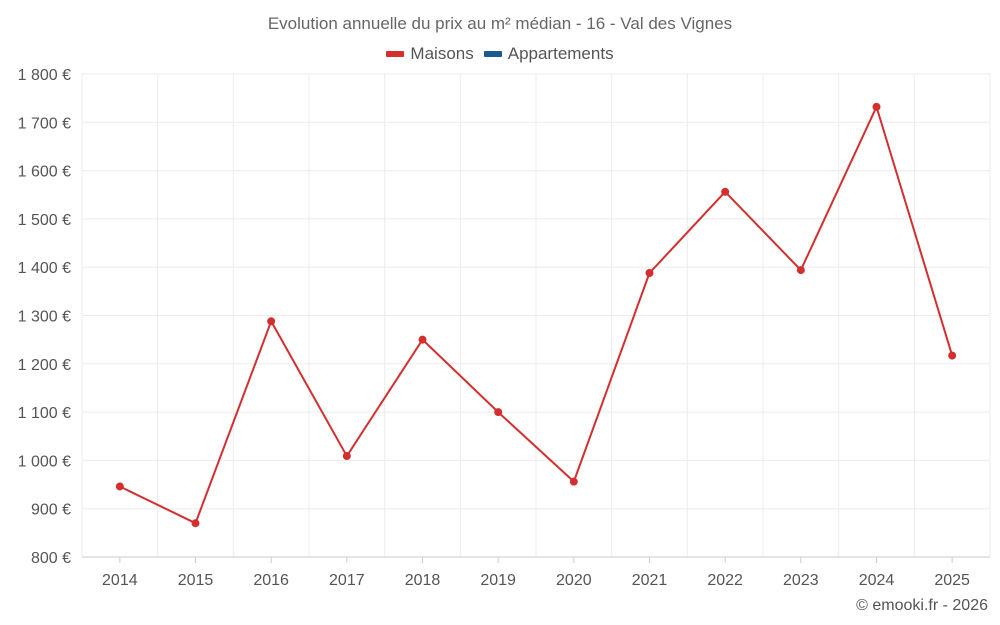 The width and height of the screenshot is (1000, 625). What do you see at coordinates (922, 605) in the screenshot?
I see `copyright-credit: © emooki.fr - 2026` at bounding box center [922, 605].